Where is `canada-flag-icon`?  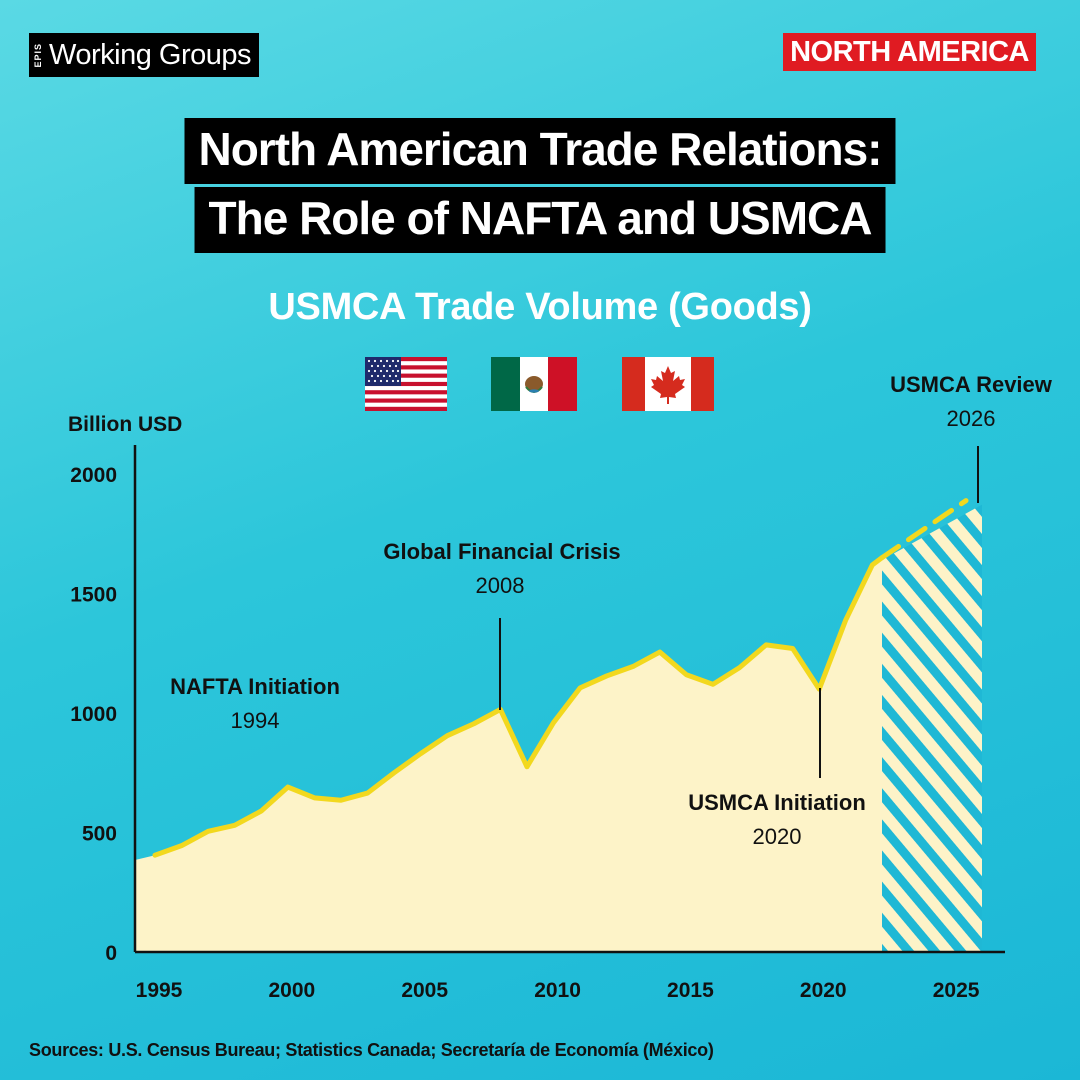
canada-flag-icon is located at coordinates (668, 384).